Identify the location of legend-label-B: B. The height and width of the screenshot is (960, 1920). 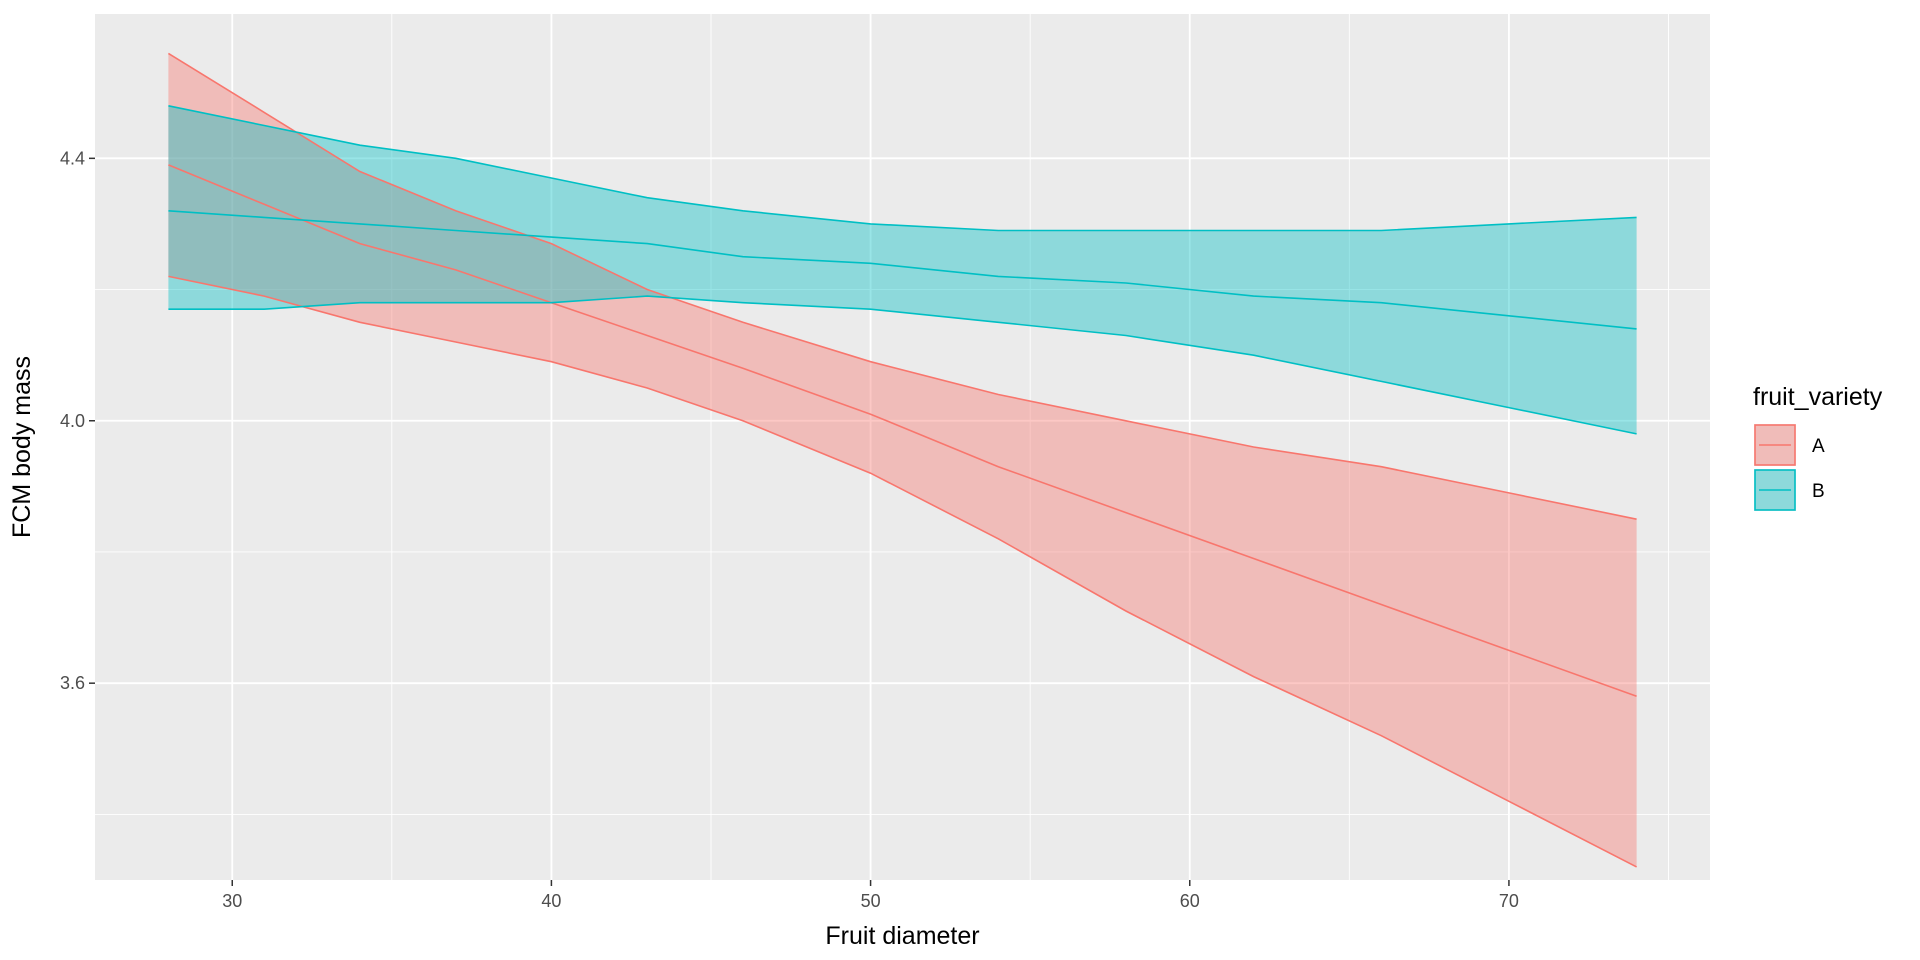
(1818, 491).